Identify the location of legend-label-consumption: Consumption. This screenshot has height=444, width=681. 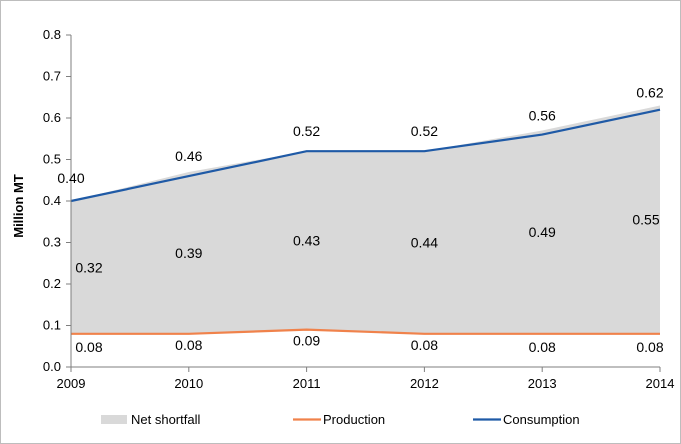
(541, 419).